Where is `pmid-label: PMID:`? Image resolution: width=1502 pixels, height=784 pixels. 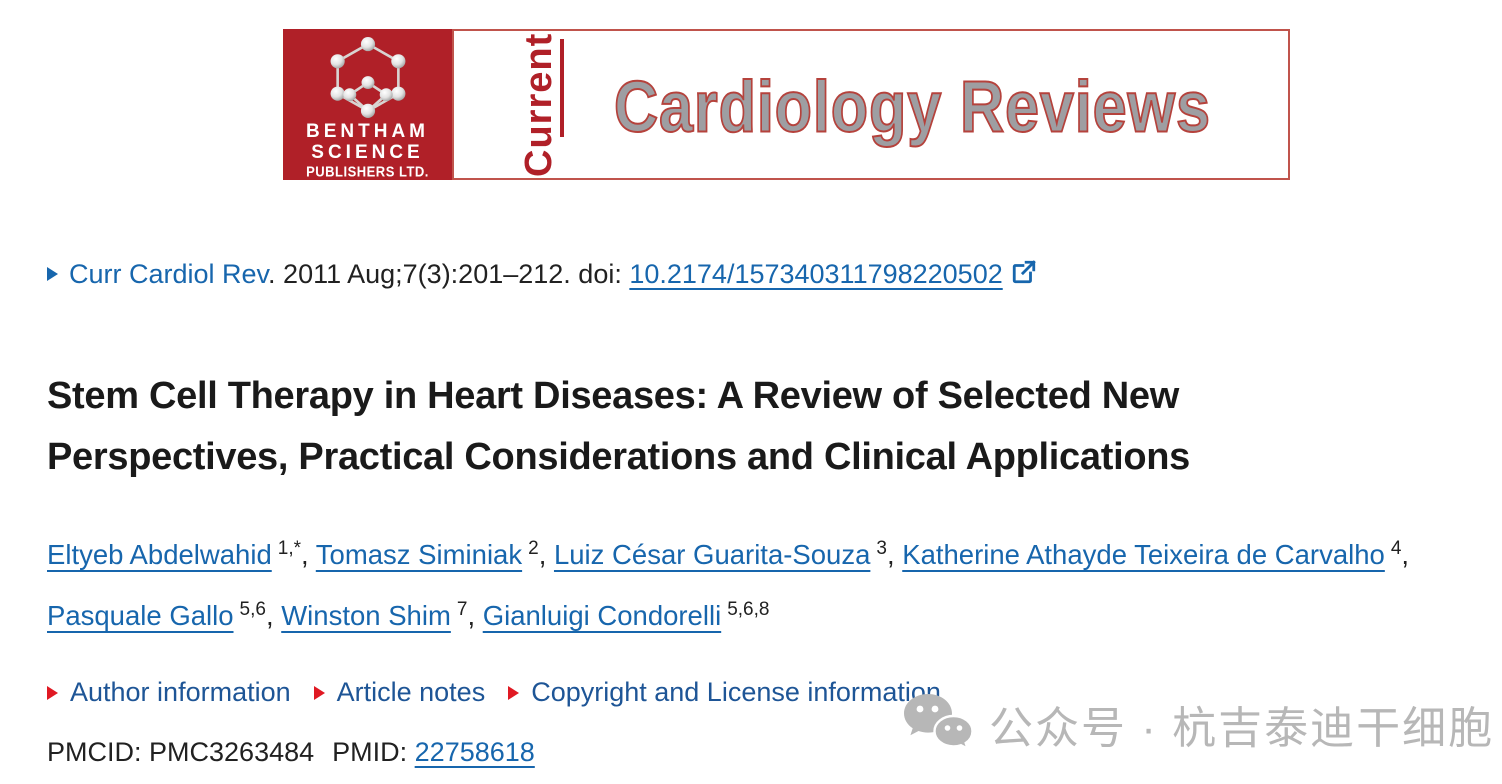
pmid-label: PMID: is located at coordinates (373, 752).